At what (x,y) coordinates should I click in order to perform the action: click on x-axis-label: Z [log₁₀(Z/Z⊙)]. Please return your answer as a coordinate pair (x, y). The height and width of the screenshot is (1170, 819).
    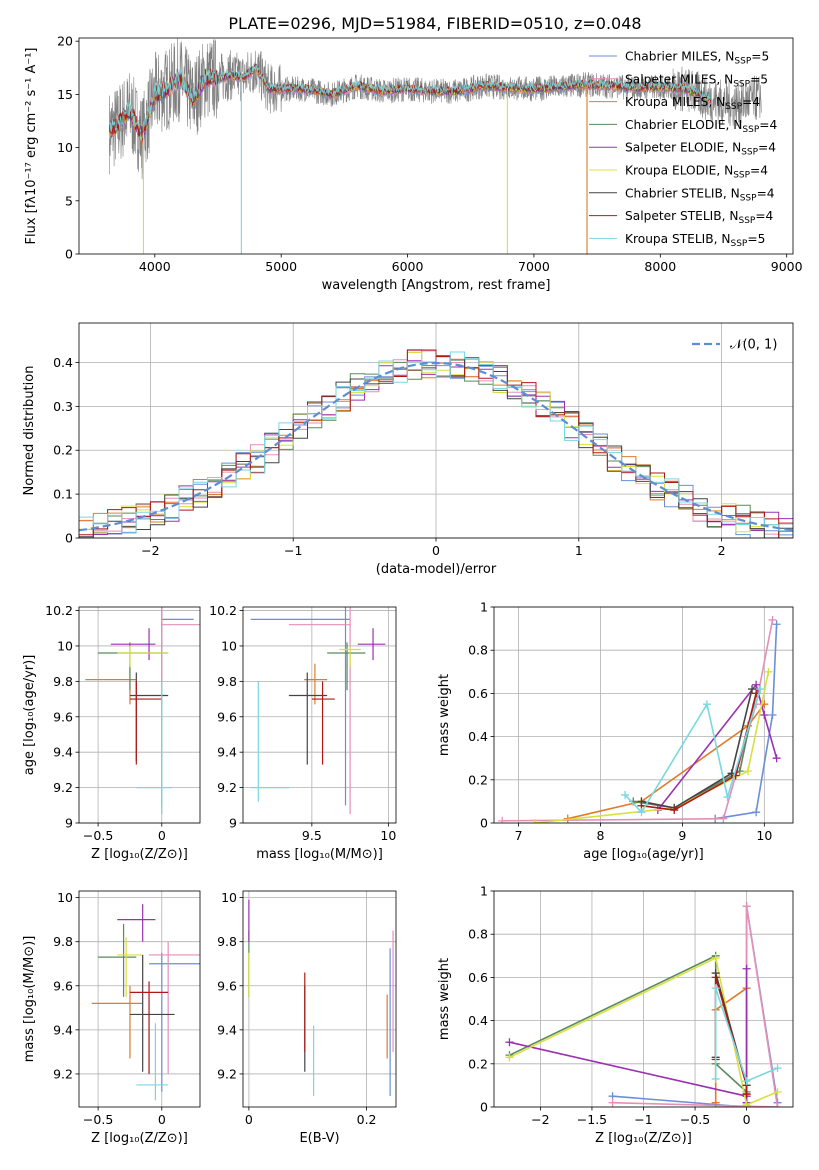
    Looking at the image, I should click on (139, 1138).